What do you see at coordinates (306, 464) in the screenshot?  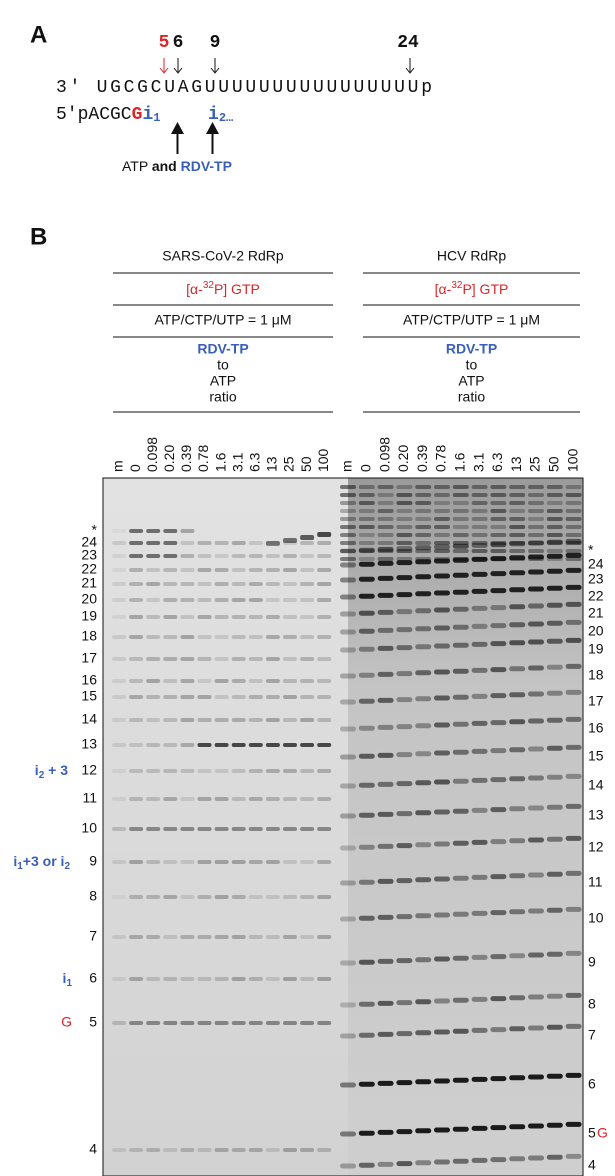 I see `lane-label: 50` at bounding box center [306, 464].